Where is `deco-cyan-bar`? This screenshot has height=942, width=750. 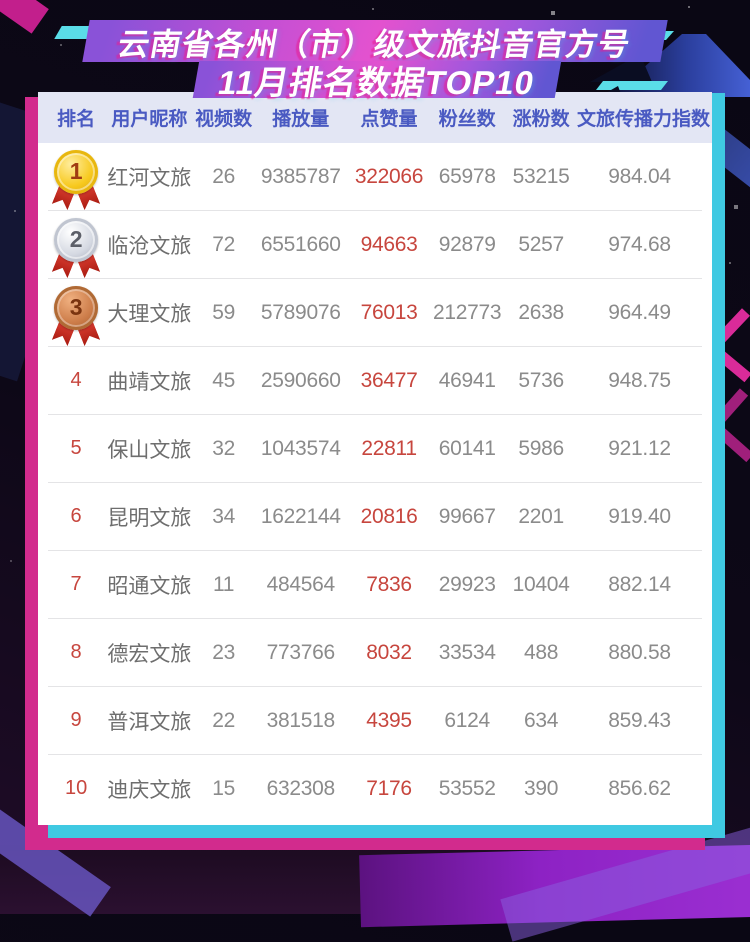
deco-cyan-bar is located at coordinates (632, 85).